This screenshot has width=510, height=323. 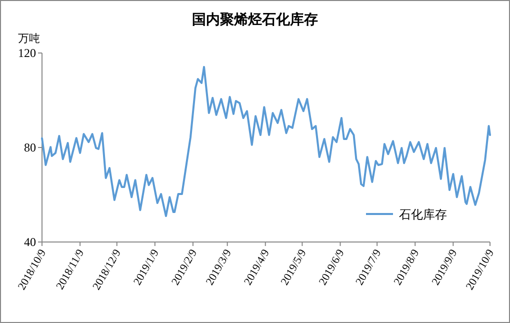 I want to click on y-tick-label: 80, so click(x=30, y=147).